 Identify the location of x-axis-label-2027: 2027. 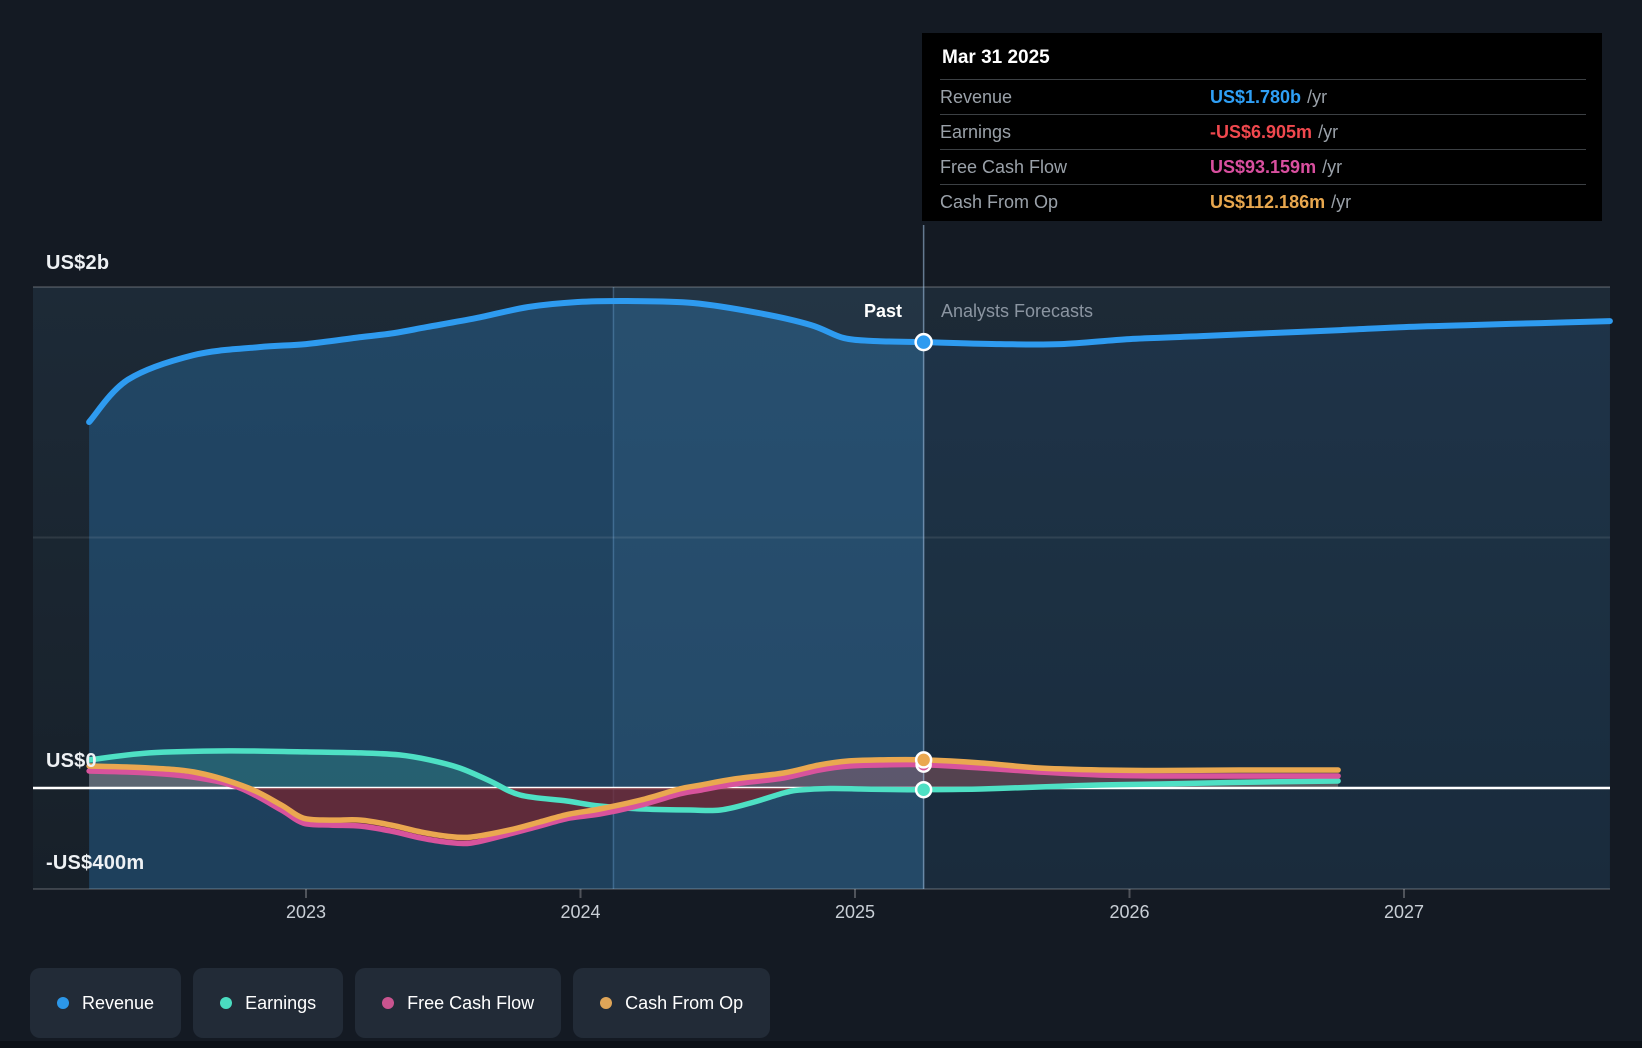
(1404, 912).